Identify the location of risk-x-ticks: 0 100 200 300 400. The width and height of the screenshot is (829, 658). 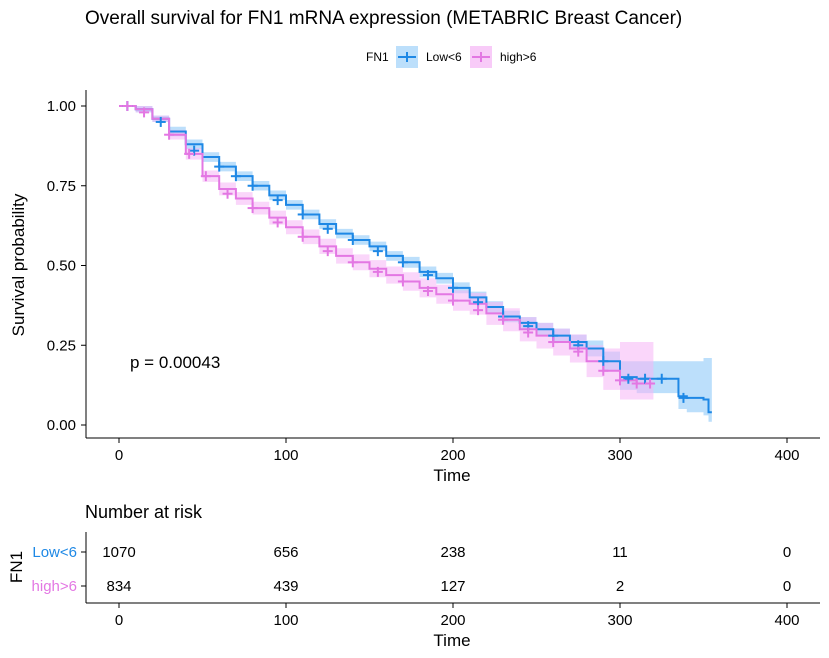
(457, 616).